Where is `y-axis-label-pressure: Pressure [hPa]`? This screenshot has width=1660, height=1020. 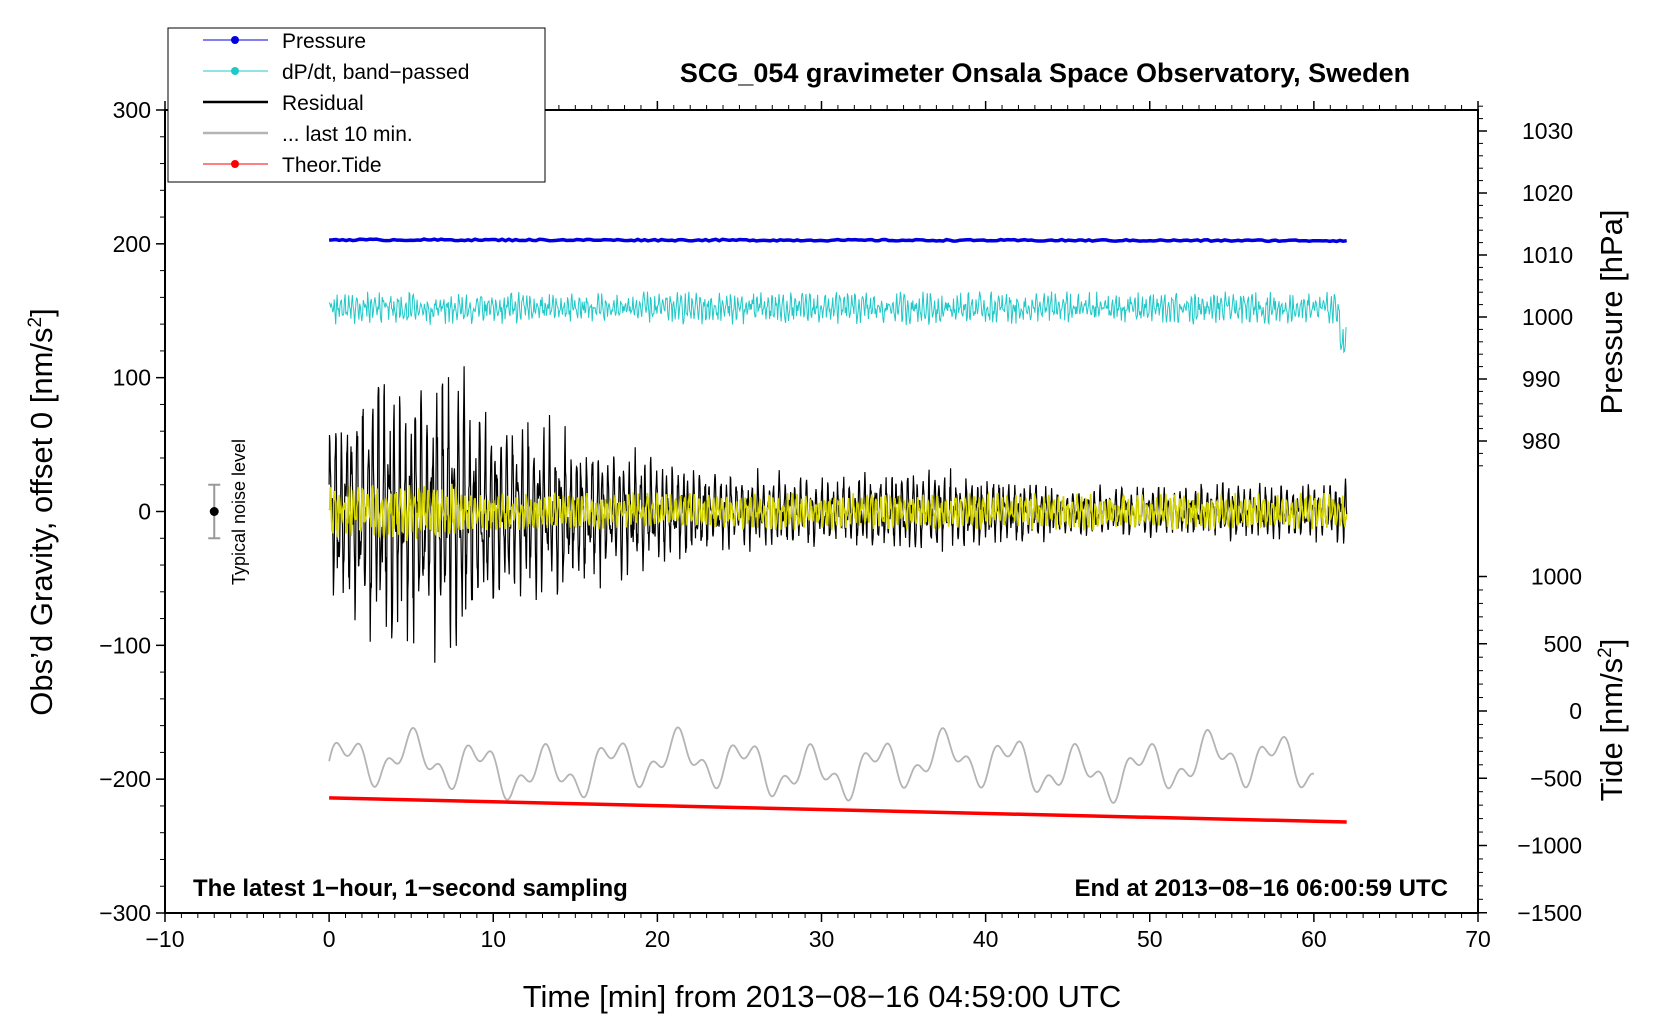 y-axis-label-pressure: Pressure [hPa] is located at coordinates (1611, 311).